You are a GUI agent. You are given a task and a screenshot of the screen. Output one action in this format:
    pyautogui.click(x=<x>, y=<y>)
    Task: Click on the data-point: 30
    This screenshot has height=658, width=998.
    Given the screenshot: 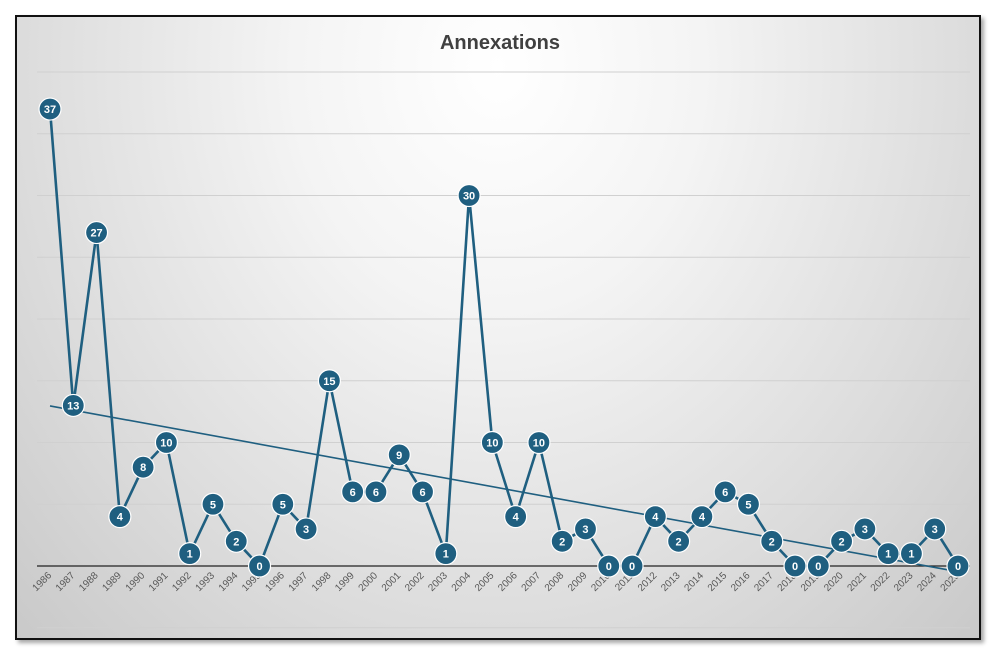 What is the action you would take?
    pyautogui.click(x=469, y=195)
    